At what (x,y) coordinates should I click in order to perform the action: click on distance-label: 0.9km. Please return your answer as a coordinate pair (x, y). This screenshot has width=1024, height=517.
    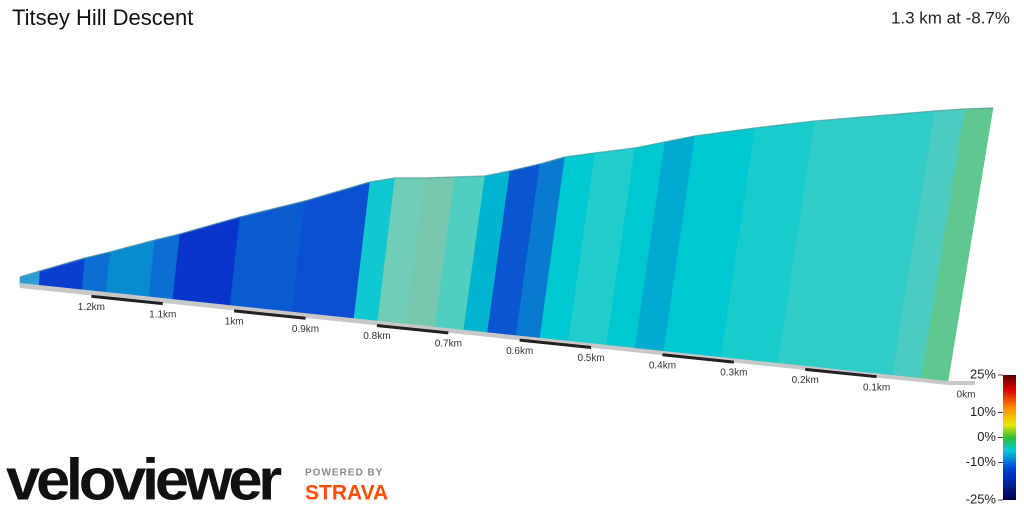
    Looking at the image, I should click on (305, 329).